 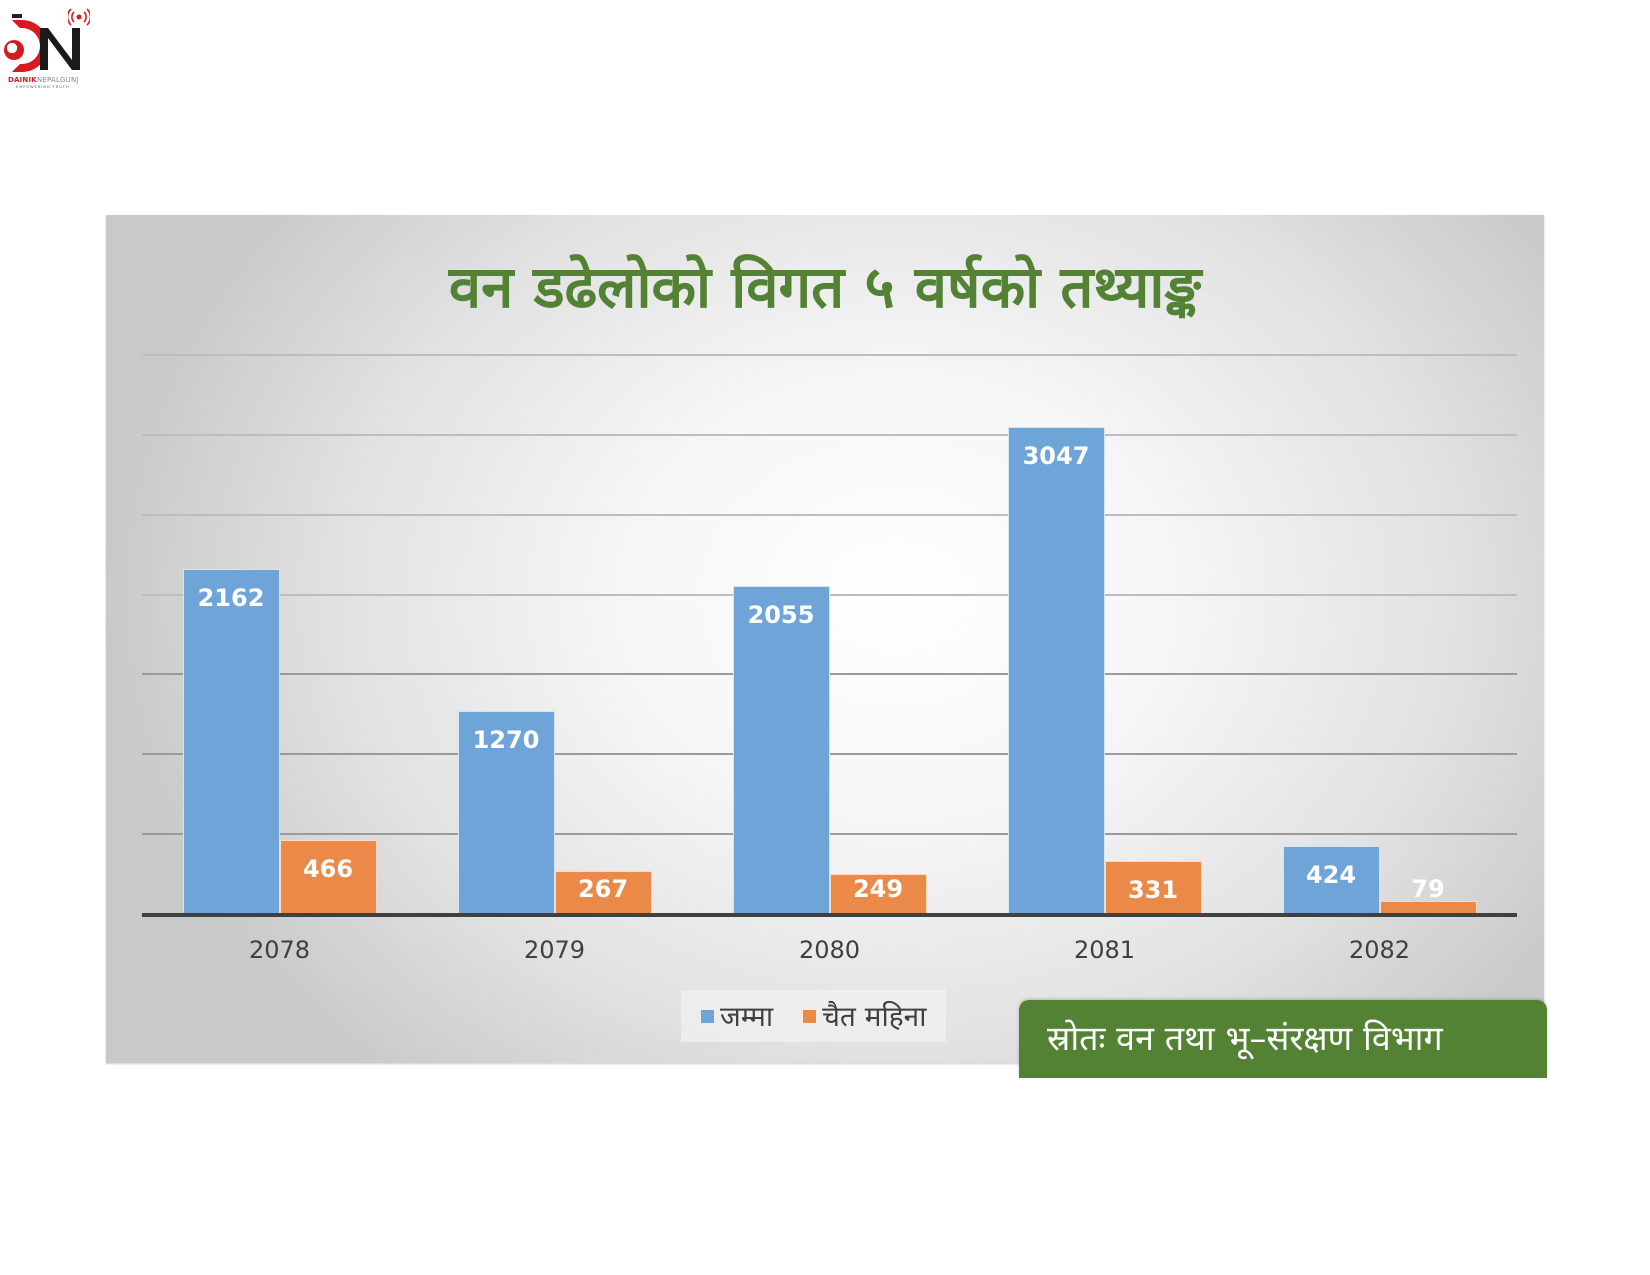 I want to click on bar-total: 3047, so click(x=1056, y=670).